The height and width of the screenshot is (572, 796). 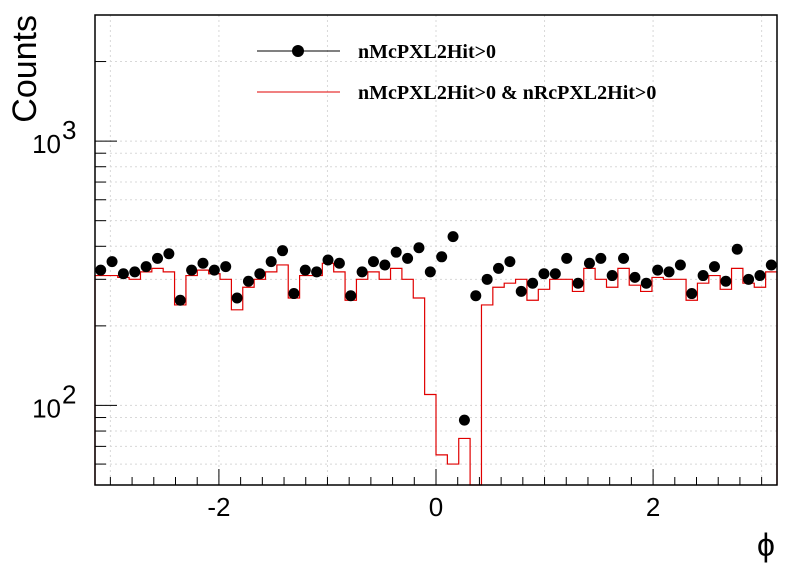 I want to click on legend-marker-dot, so click(x=298, y=51).